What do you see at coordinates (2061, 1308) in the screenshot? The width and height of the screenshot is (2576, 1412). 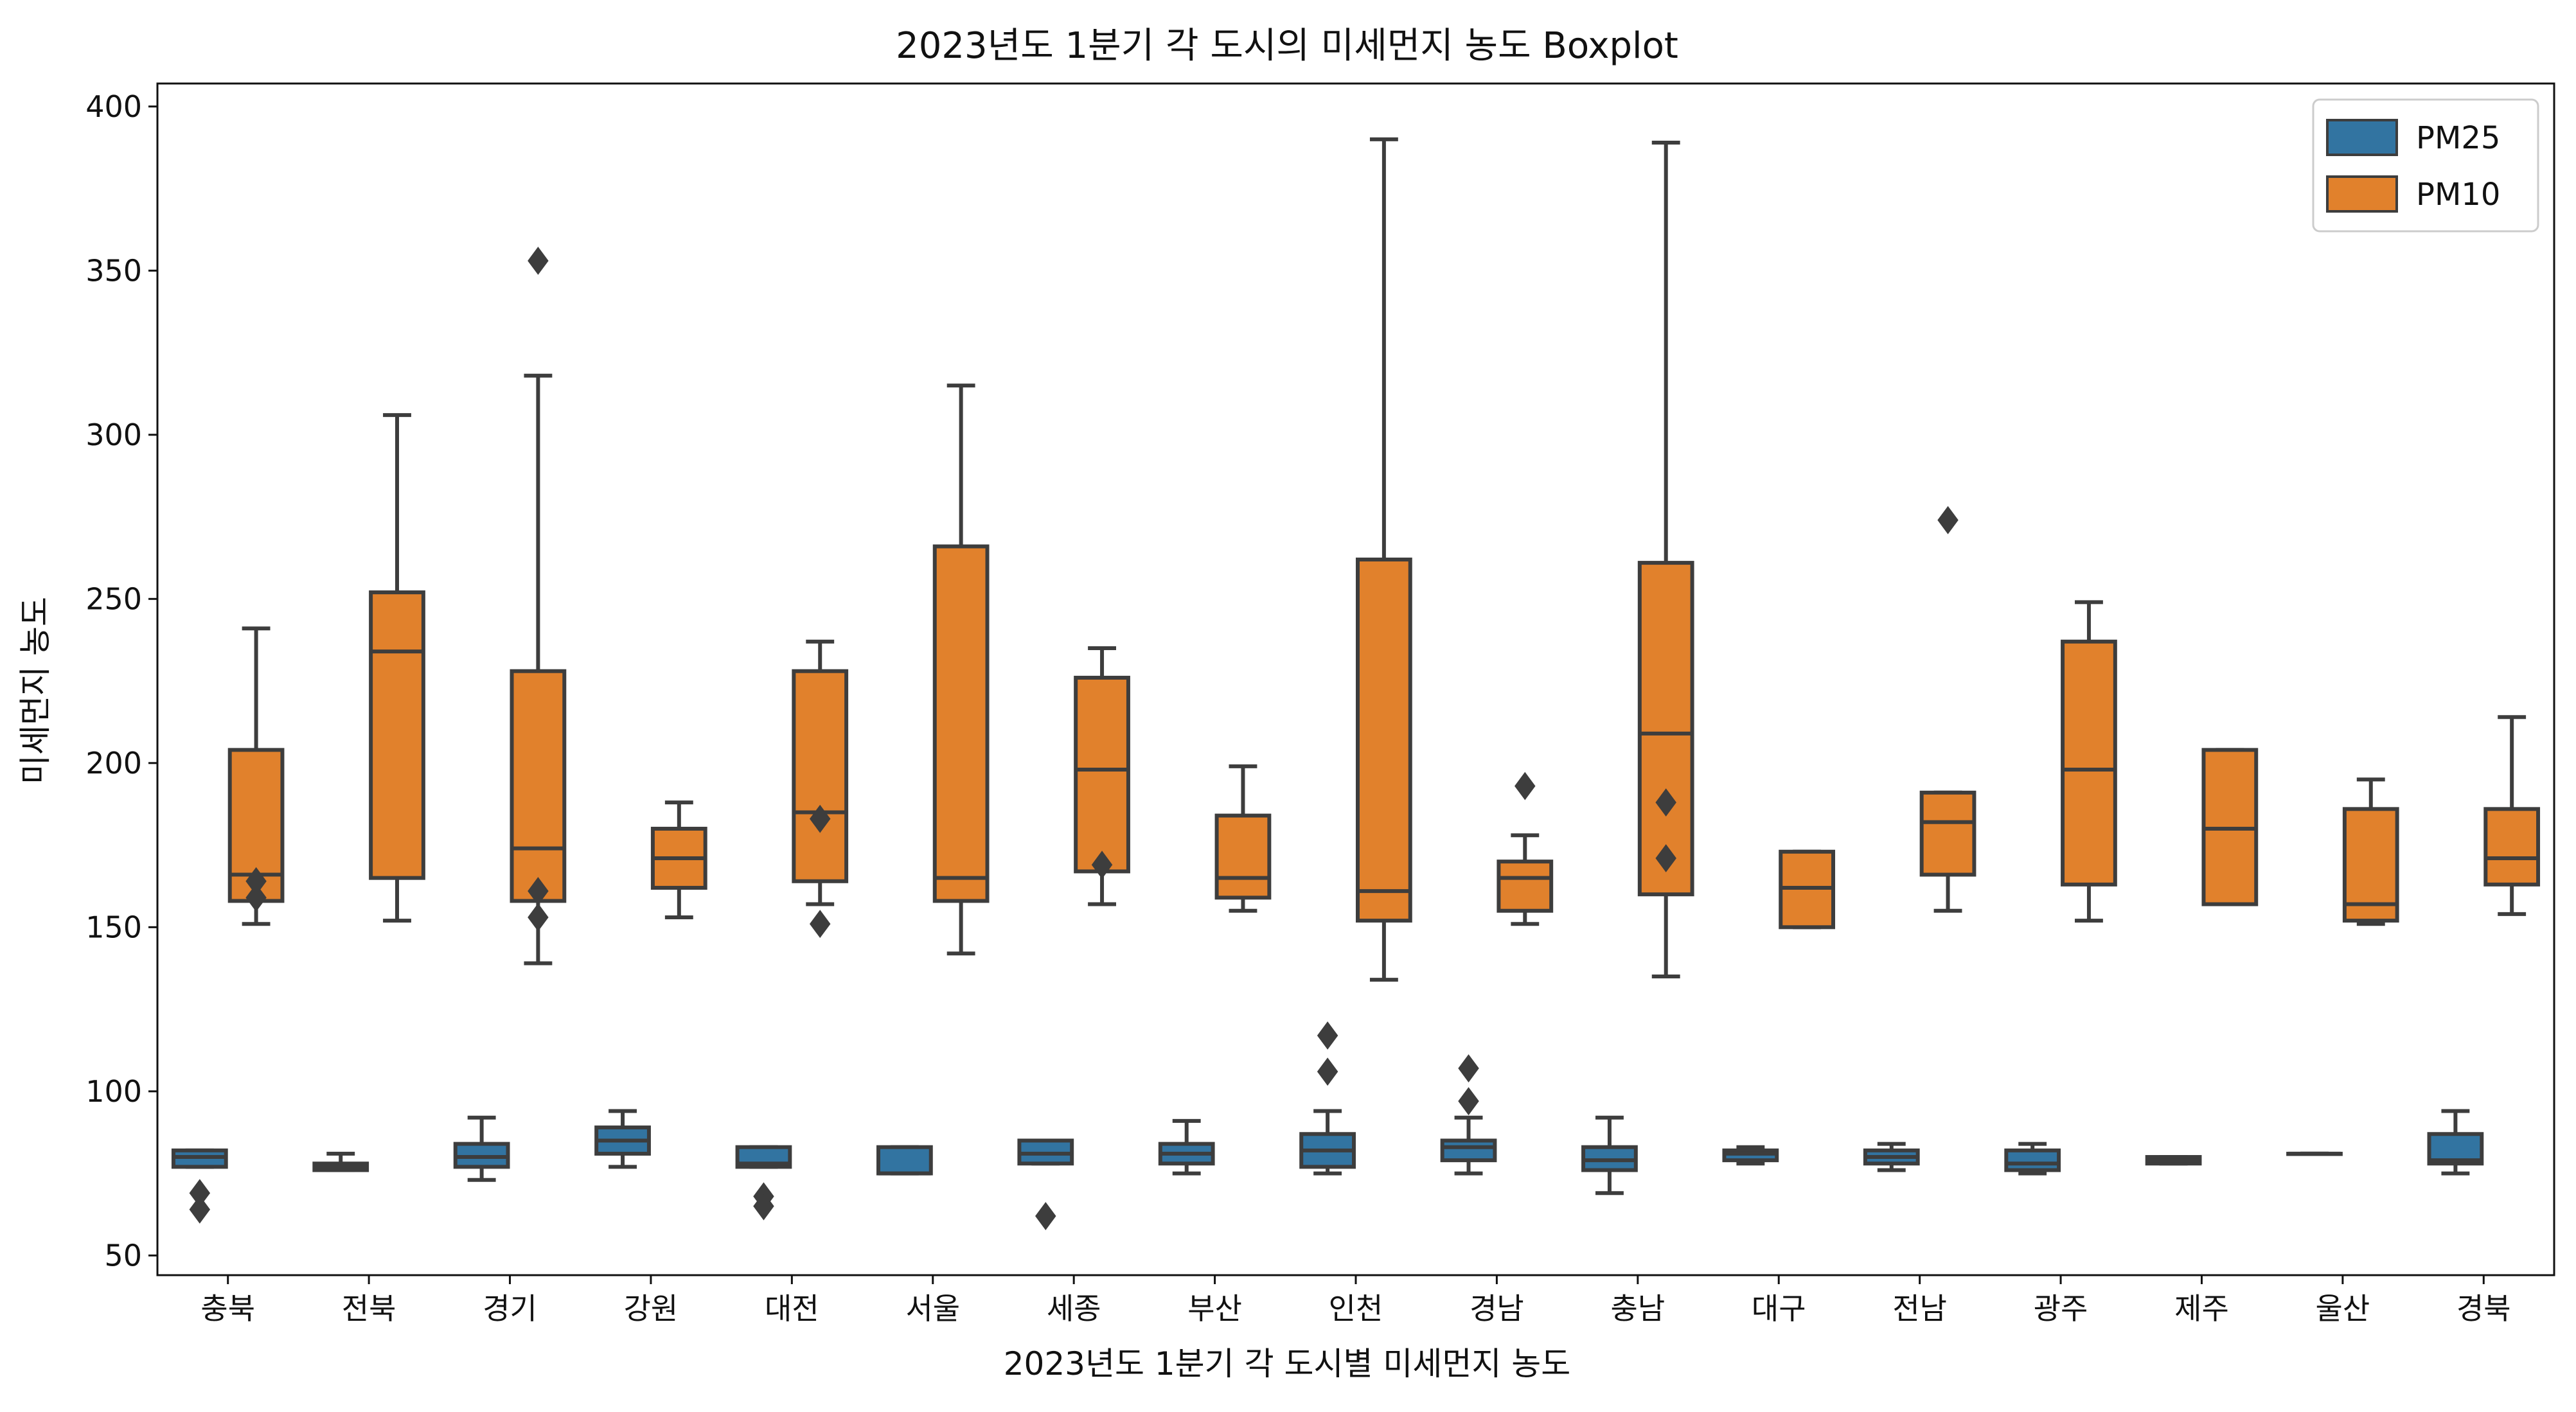 I see `x-tick-label: 광주` at bounding box center [2061, 1308].